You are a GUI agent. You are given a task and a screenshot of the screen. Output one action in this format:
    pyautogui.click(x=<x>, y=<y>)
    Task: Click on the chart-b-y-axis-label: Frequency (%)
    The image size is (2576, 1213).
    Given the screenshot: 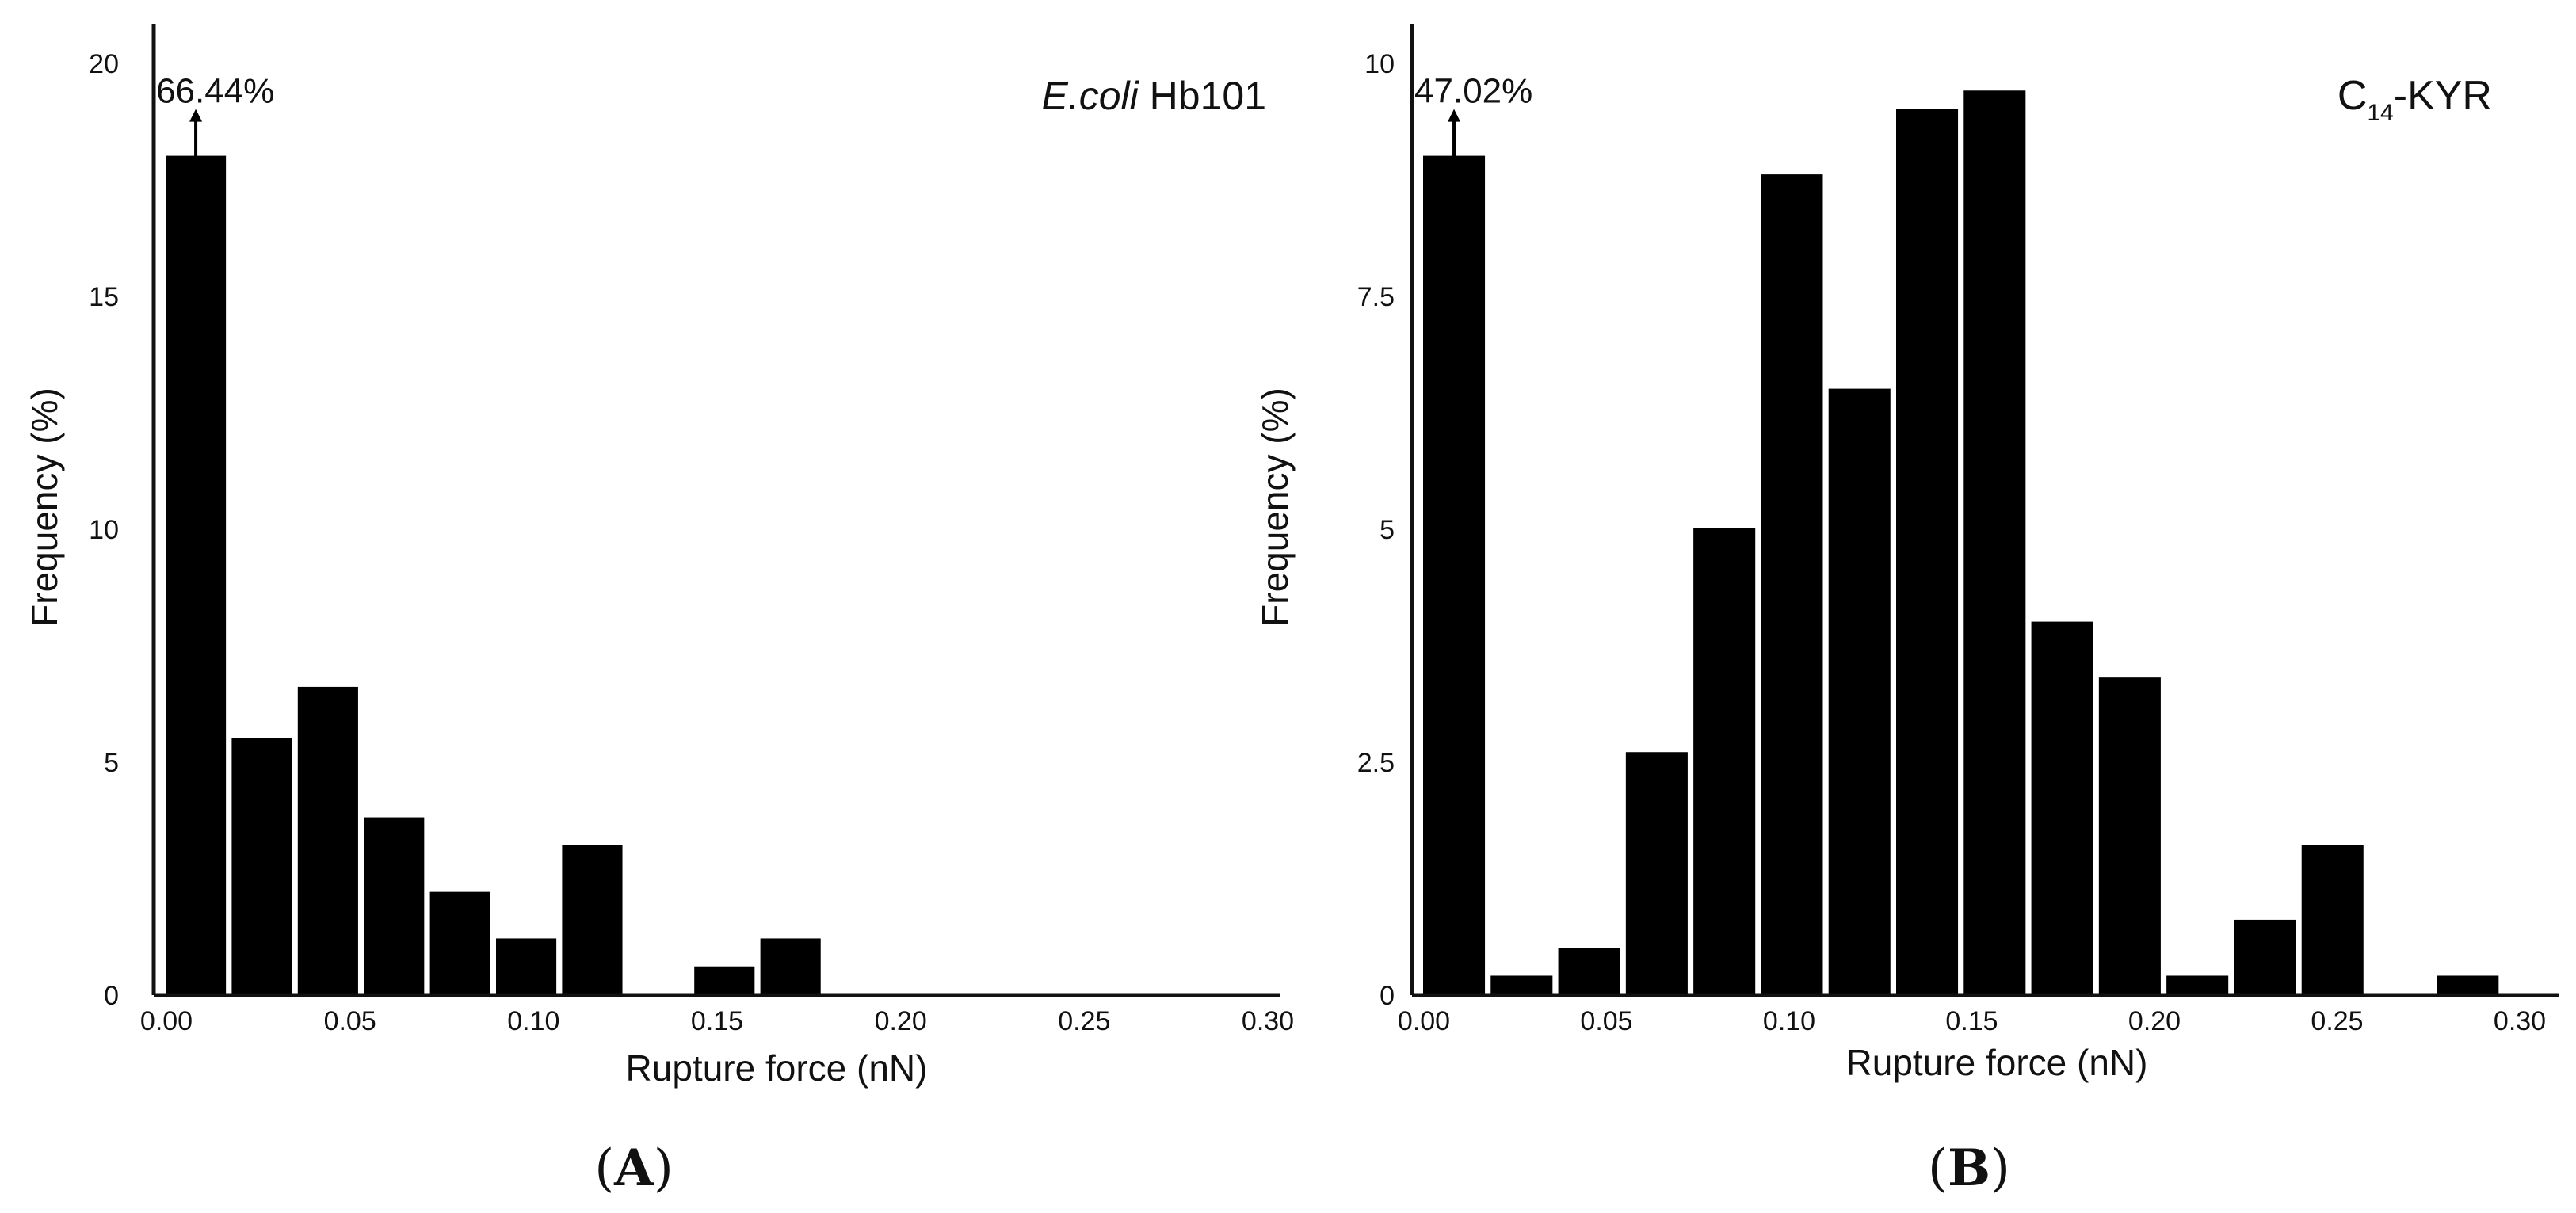 What is the action you would take?
    pyautogui.click(x=1275, y=507)
    